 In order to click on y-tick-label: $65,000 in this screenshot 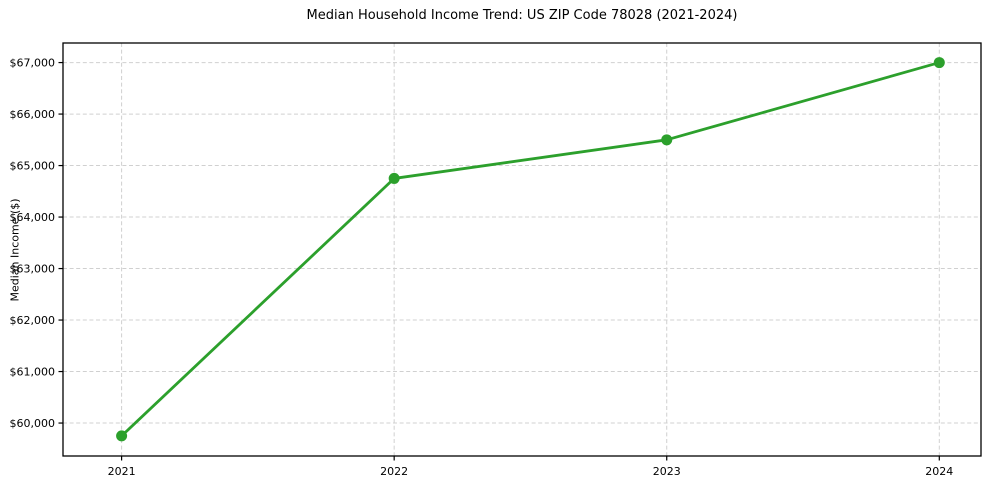, I will do `click(33, 166)`.